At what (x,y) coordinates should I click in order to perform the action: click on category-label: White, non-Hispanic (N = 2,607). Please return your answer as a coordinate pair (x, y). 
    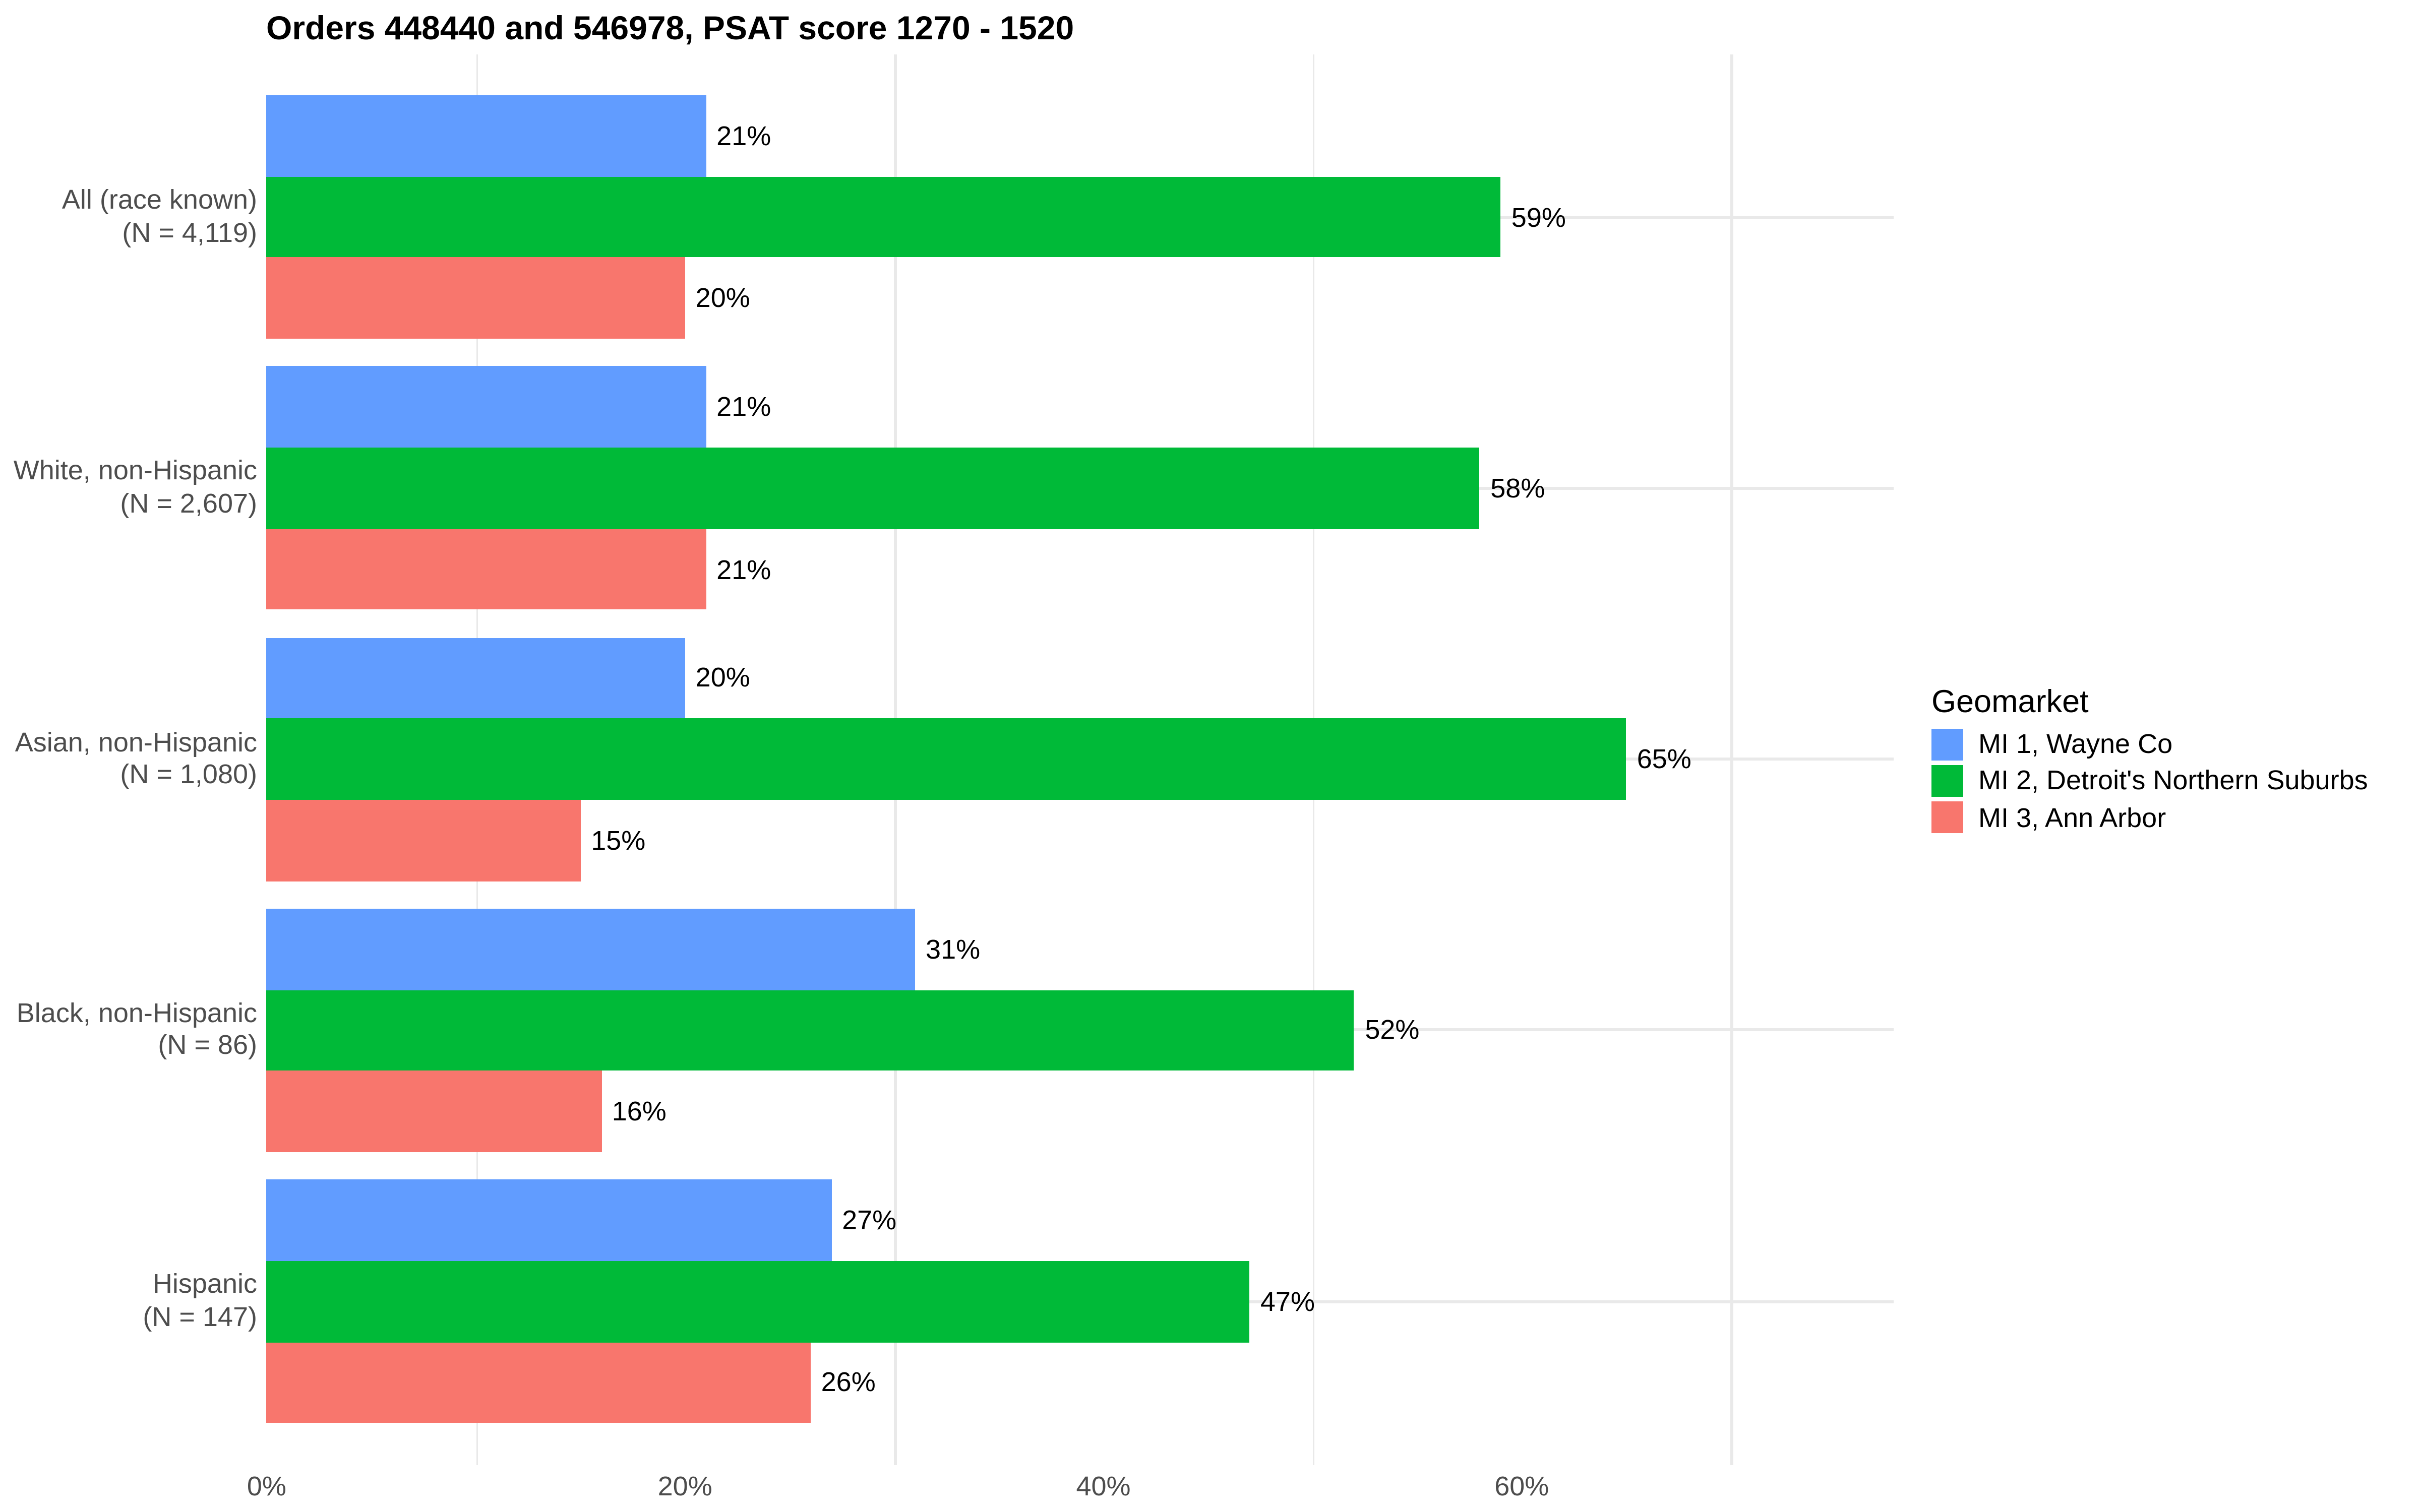
    Looking at the image, I should click on (130, 489).